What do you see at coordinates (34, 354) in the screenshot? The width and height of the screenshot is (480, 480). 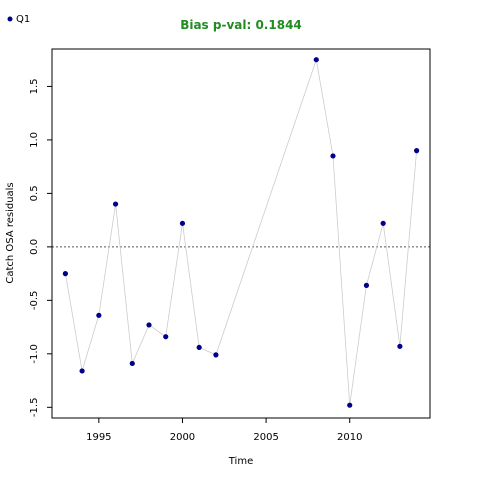 I see `y-tick-label: -1.0` at bounding box center [34, 354].